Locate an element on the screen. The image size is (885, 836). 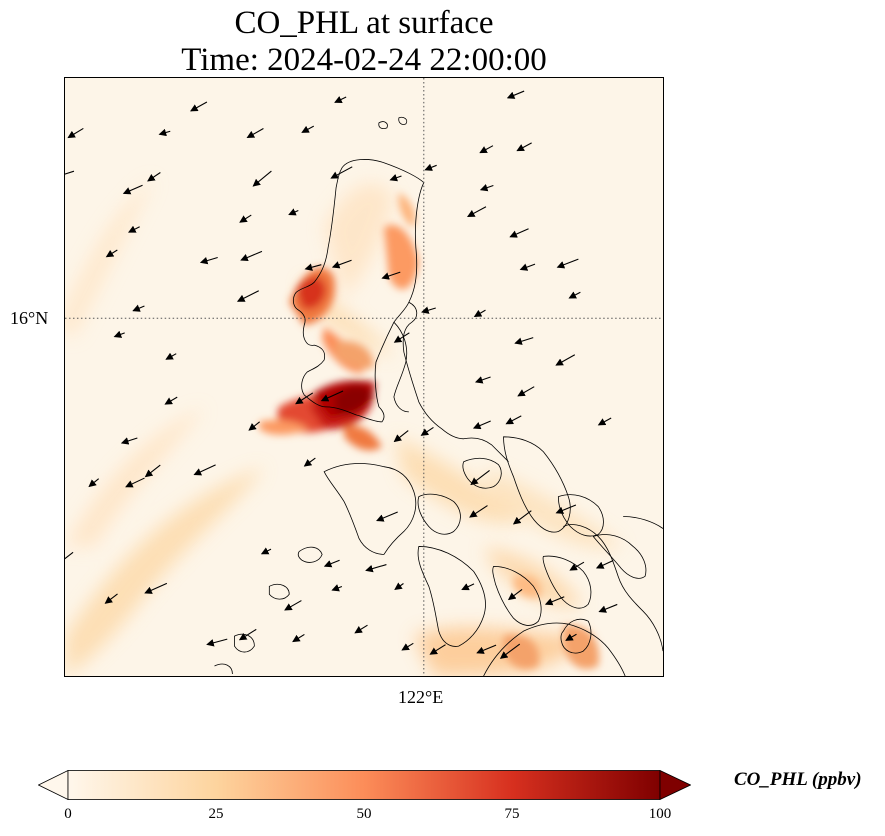
colorbar-tick-0: 0 is located at coordinates (68, 814).